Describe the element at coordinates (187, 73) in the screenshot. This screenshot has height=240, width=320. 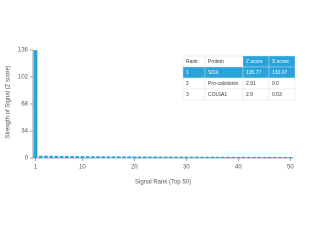
I see `table-text: 1` at that location.